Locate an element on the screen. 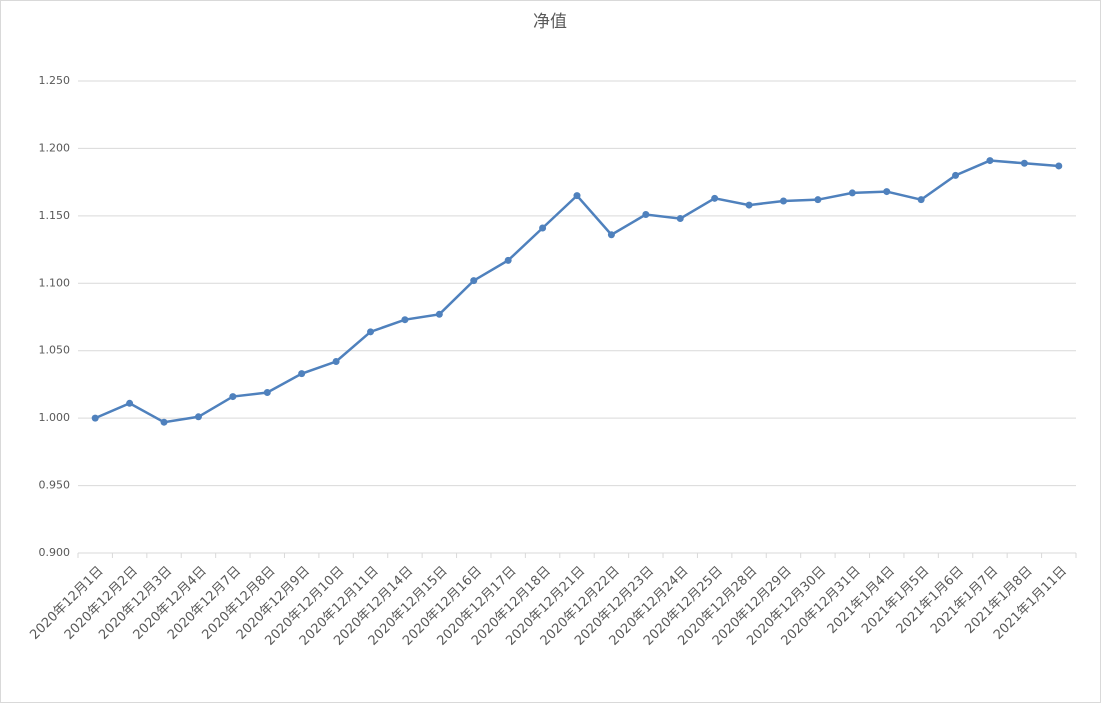 The width and height of the screenshot is (1101, 703). y-tick-label: 1.050 is located at coordinates (55, 350).